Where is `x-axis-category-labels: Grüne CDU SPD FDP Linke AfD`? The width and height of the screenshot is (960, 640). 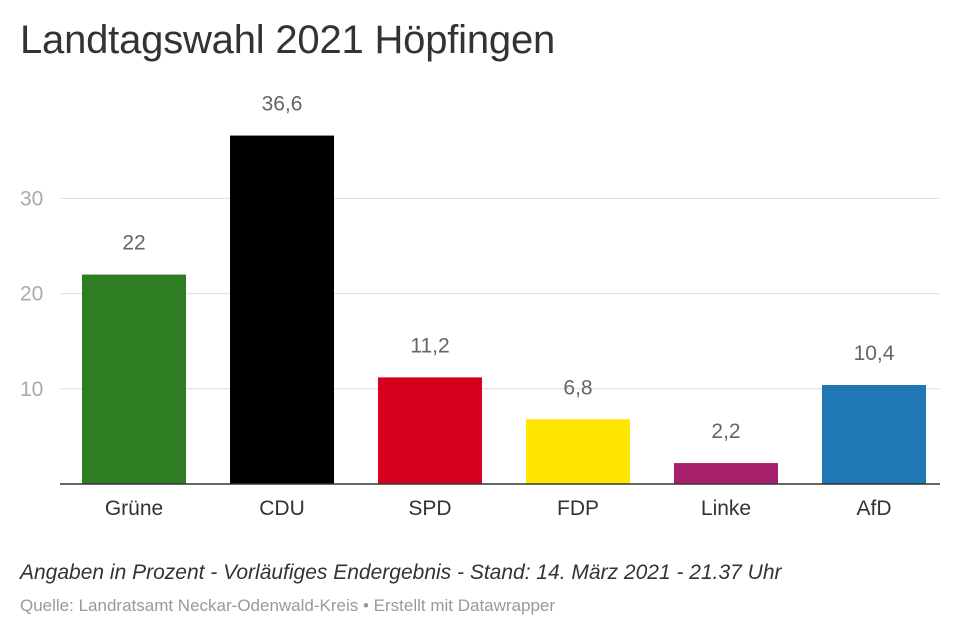
x-axis-category-labels: Grüne CDU SPD FDP Linke AfD is located at coordinates (498, 508).